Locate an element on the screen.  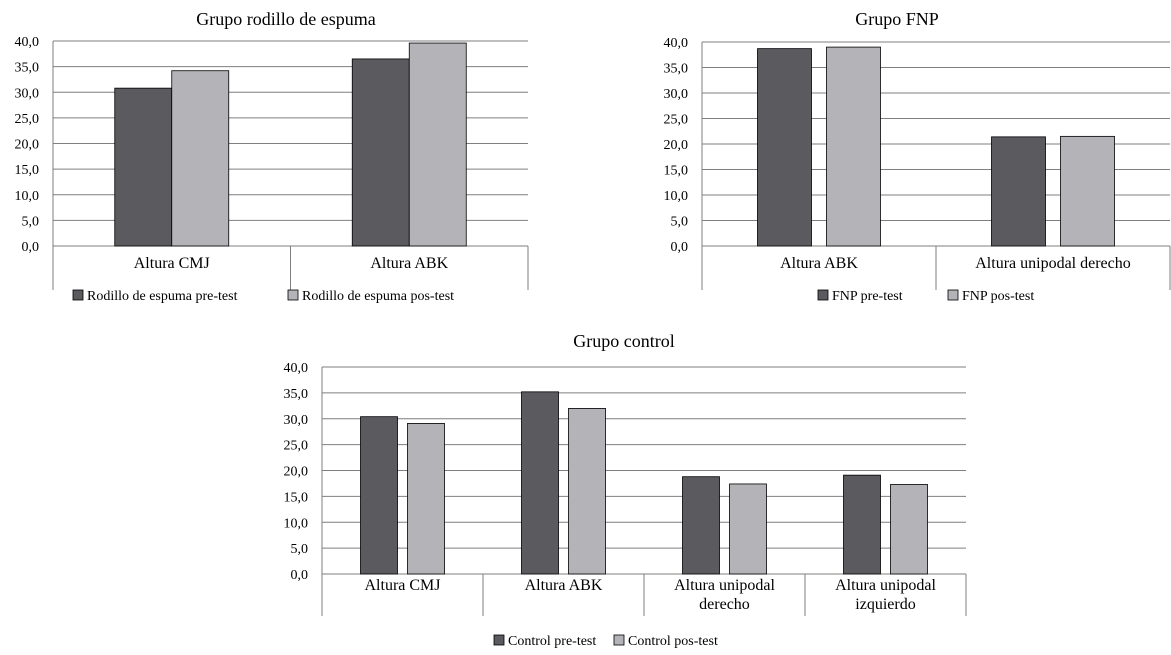
legend-label: Control pos-test is located at coordinates (673, 641).